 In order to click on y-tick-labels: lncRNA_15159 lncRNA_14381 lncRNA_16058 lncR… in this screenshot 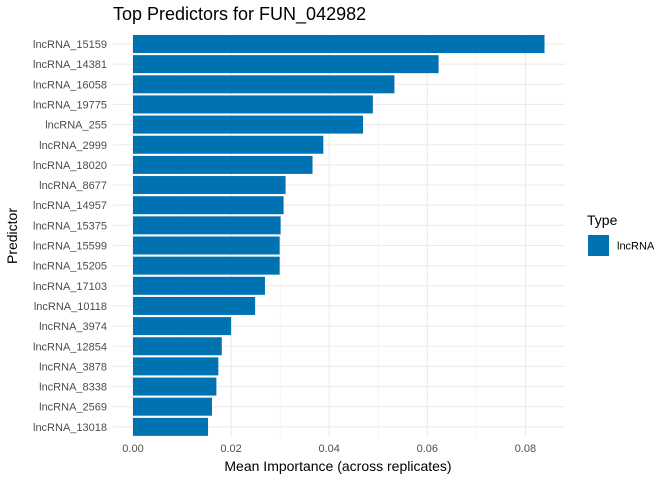, I will do `click(70, 236)`.